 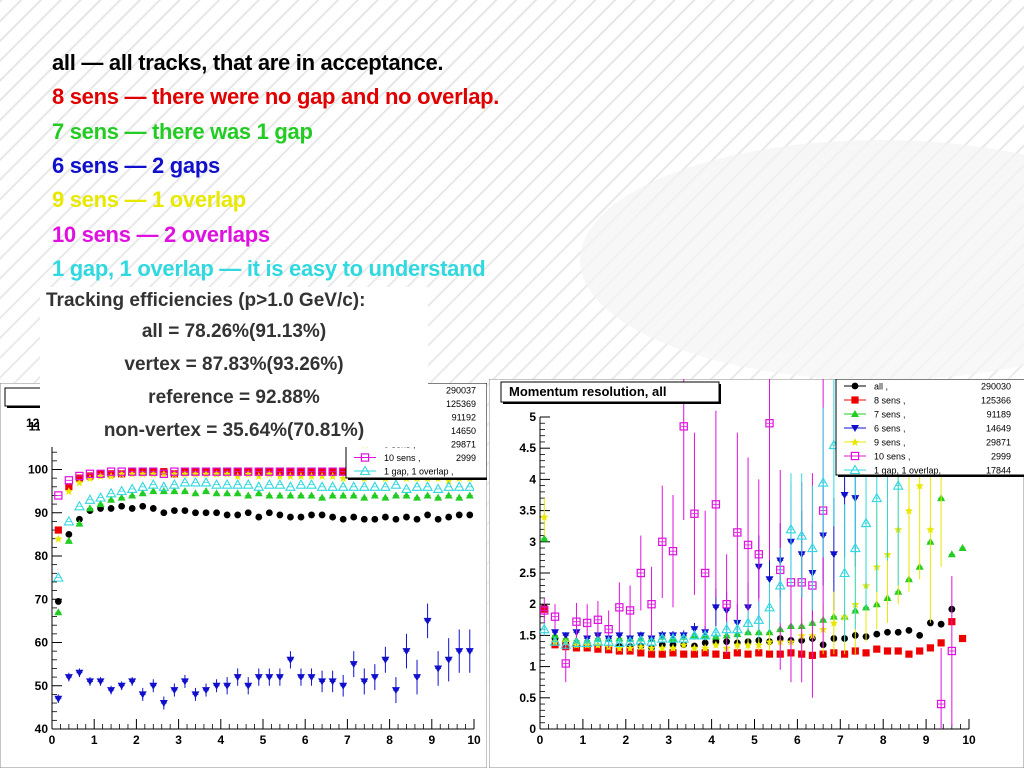 What do you see at coordinates (999, 415) in the screenshot?
I see `legend-count: 91189` at bounding box center [999, 415].